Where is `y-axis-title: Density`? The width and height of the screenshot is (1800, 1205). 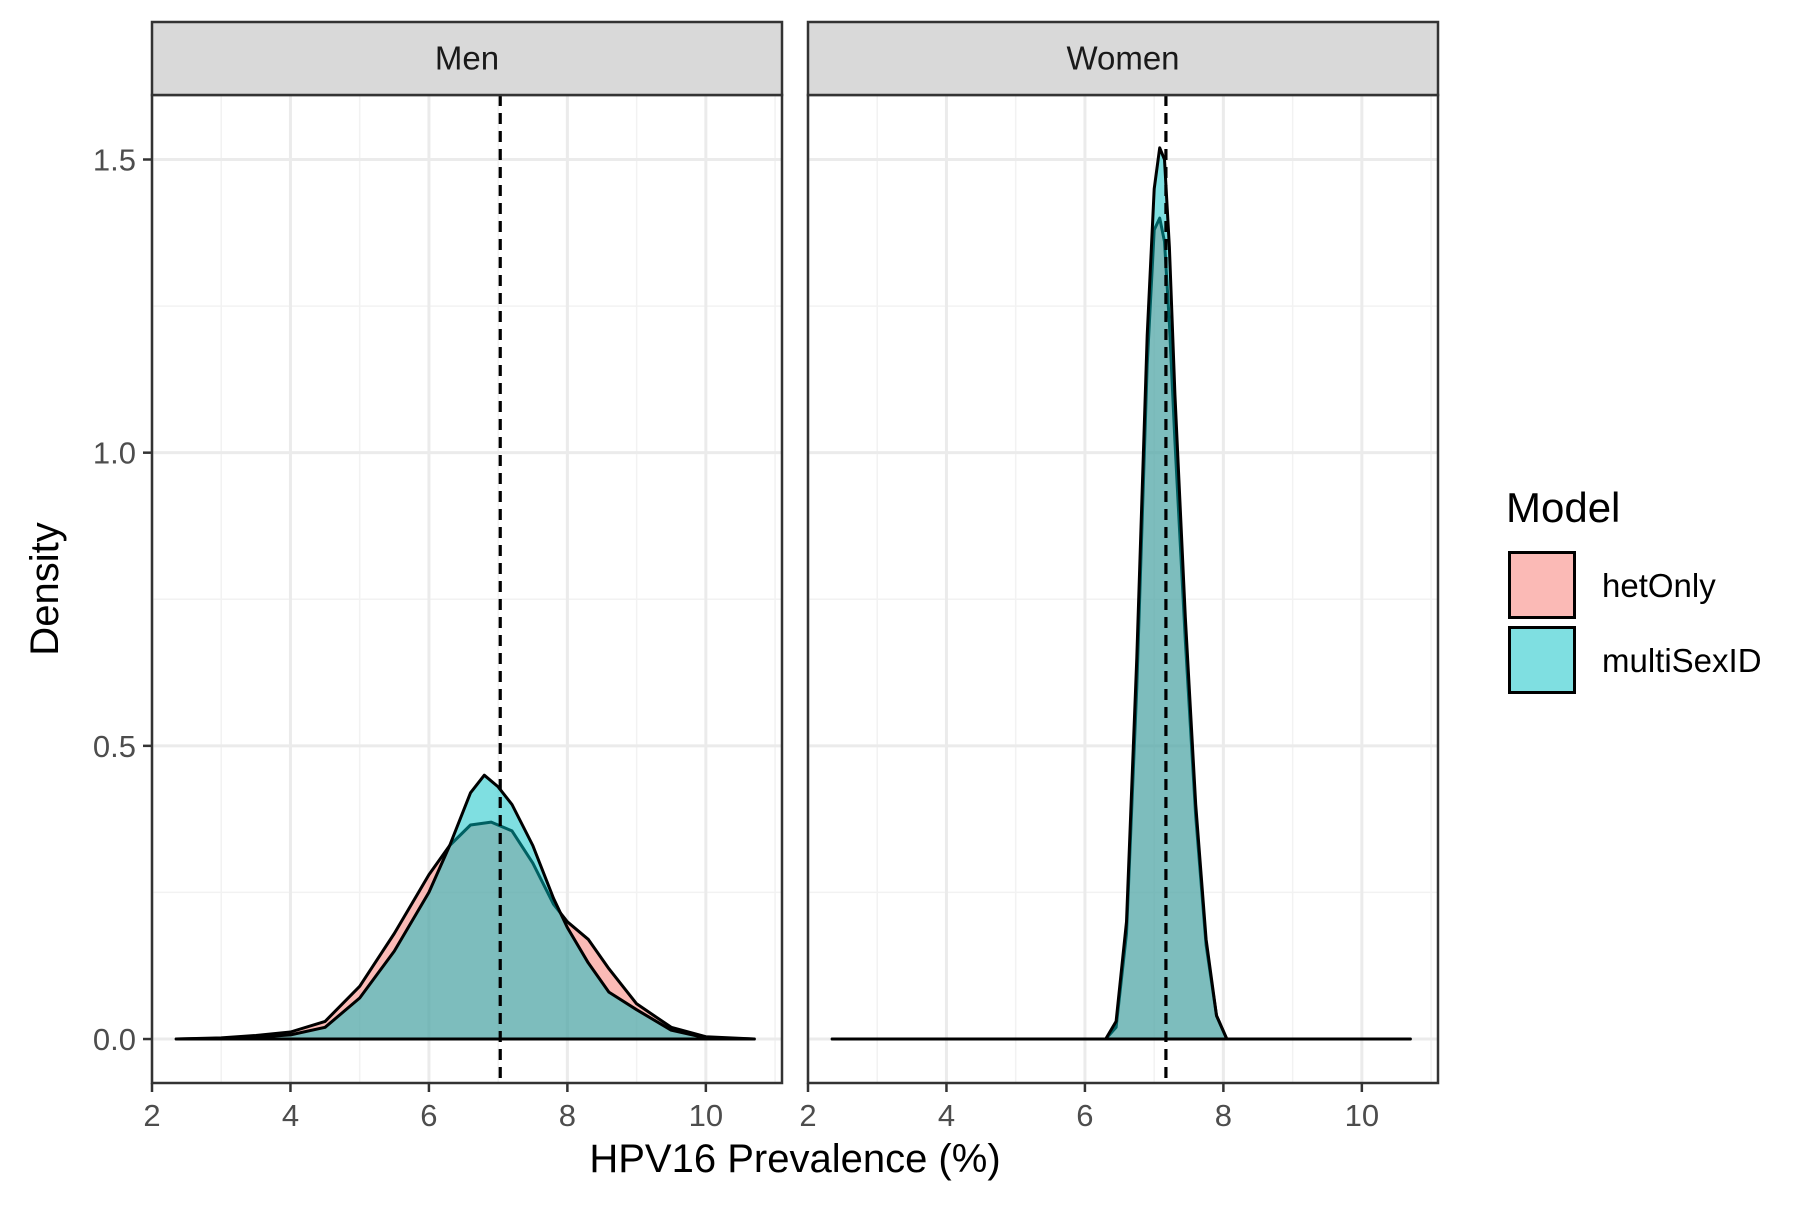 y-axis-title: Density is located at coordinates (45, 588).